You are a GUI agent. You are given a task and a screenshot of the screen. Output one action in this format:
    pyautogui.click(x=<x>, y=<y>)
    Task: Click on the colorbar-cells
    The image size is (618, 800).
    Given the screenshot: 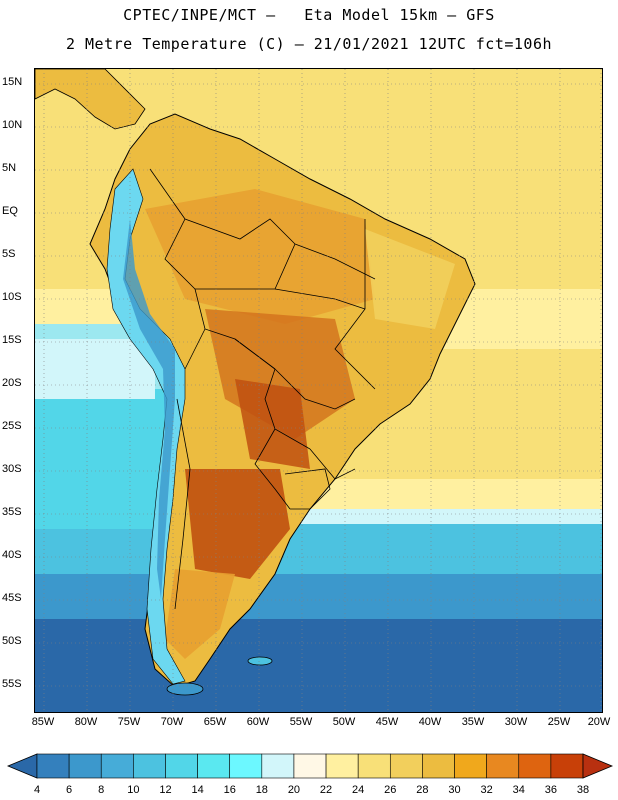 What is the action you would take?
    pyautogui.click(x=310, y=766)
    